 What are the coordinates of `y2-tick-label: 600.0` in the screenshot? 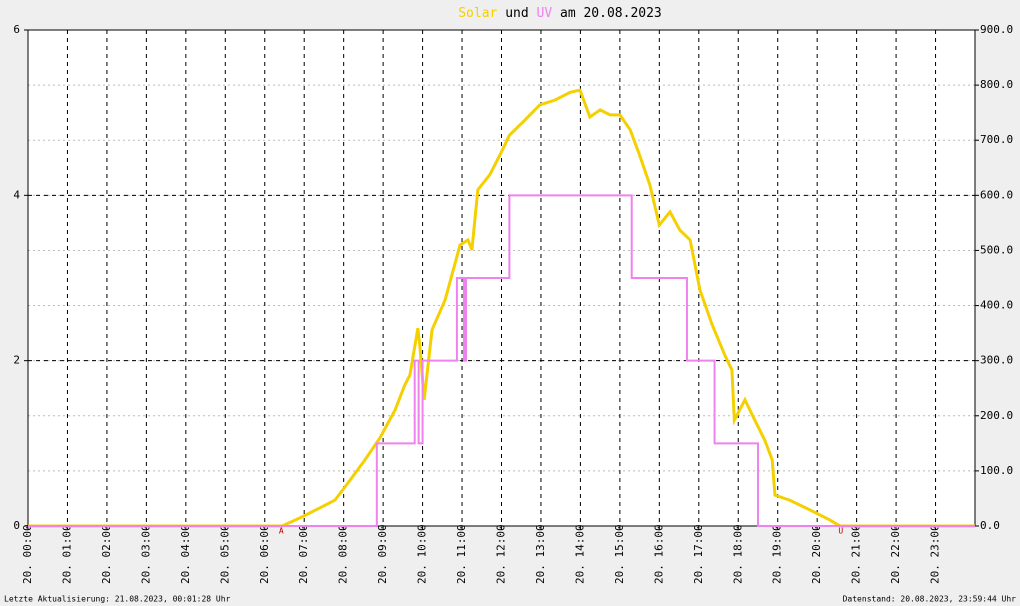 It's located at (996, 194).